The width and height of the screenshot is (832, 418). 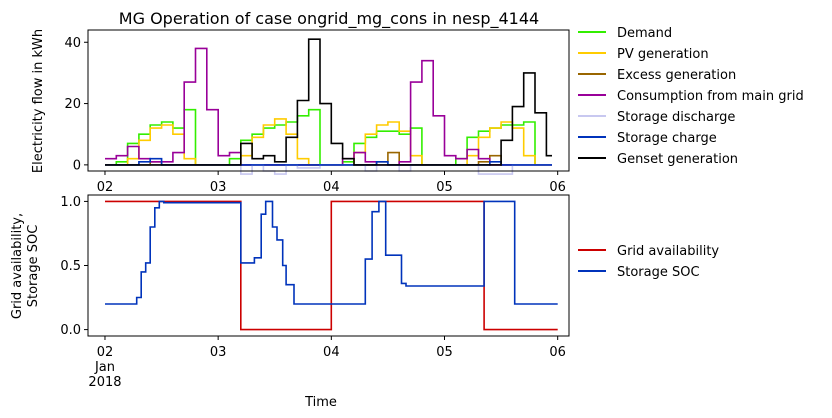 What do you see at coordinates (676, 117) in the screenshot?
I see `top-legend-label-storage-discharge: Storage discharge` at bounding box center [676, 117].